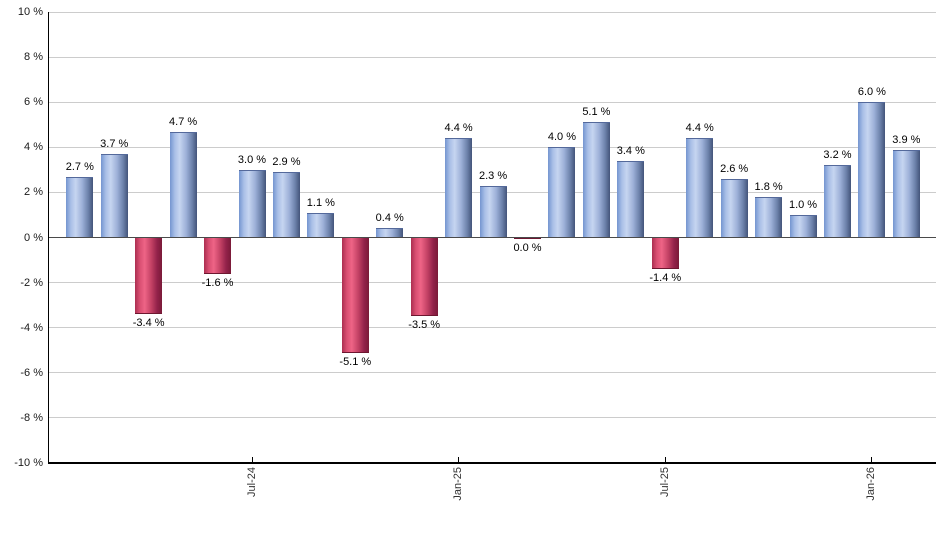 This screenshot has width=940, height=550. I want to click on bar-value-label: 1.1 %, so click(320, 202).